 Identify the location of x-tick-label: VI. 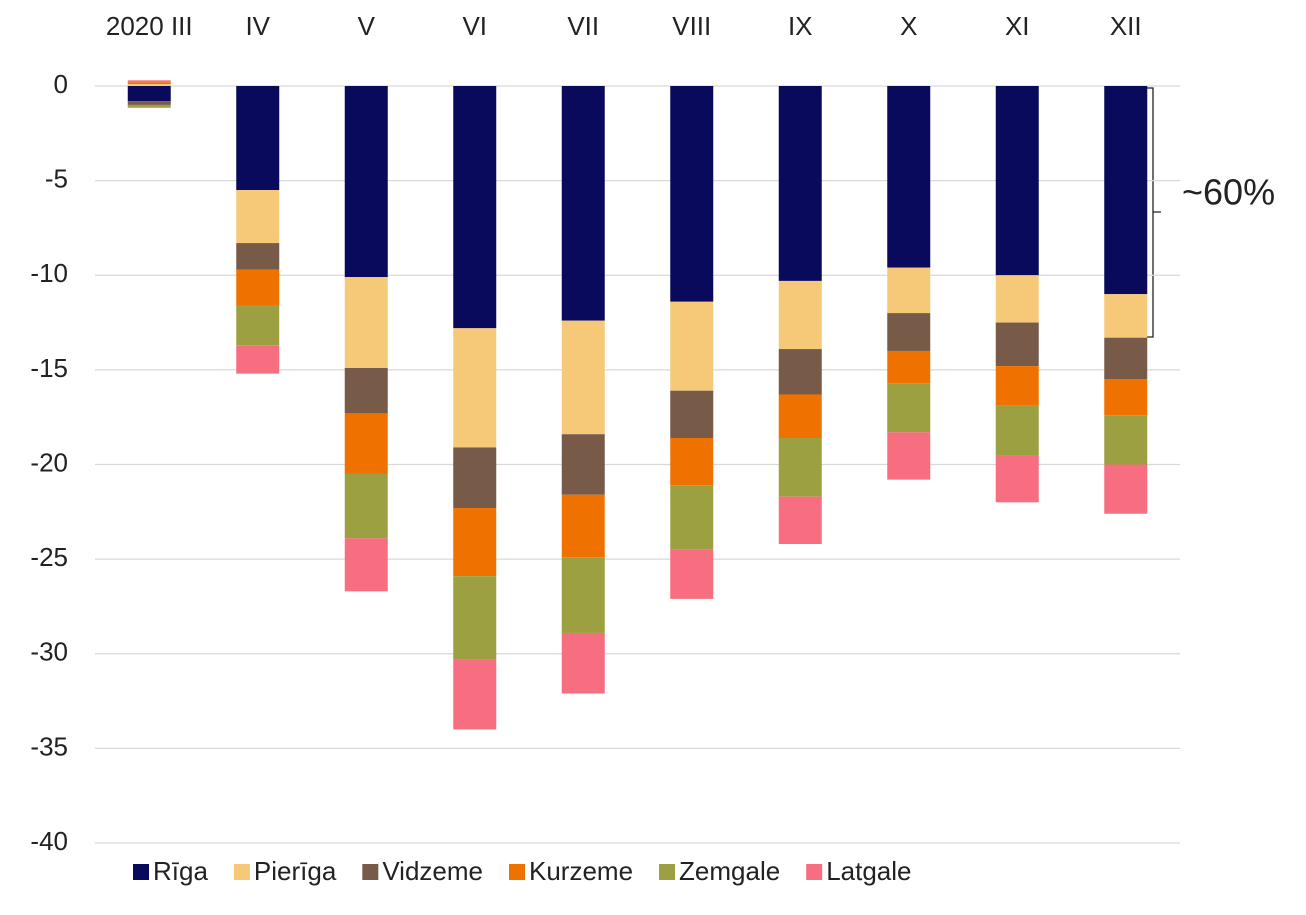
(474, 26).